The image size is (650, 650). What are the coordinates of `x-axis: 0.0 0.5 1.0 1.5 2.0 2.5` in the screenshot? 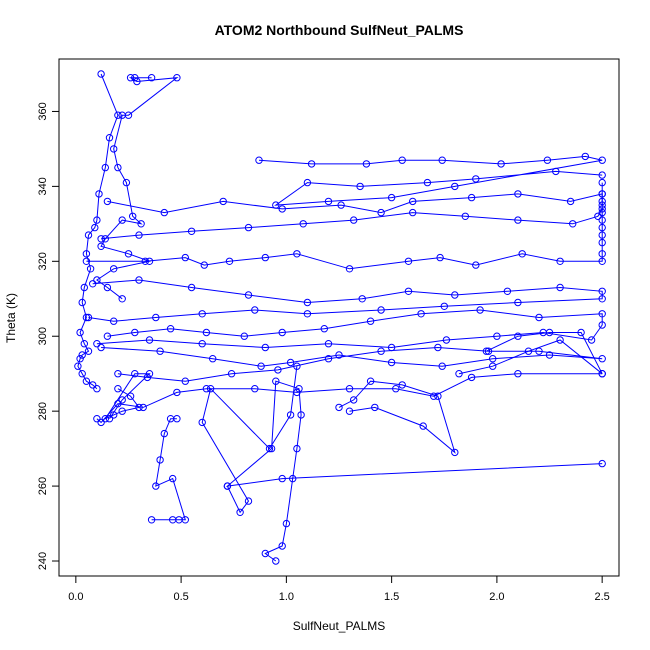 It's located at (339, 589).